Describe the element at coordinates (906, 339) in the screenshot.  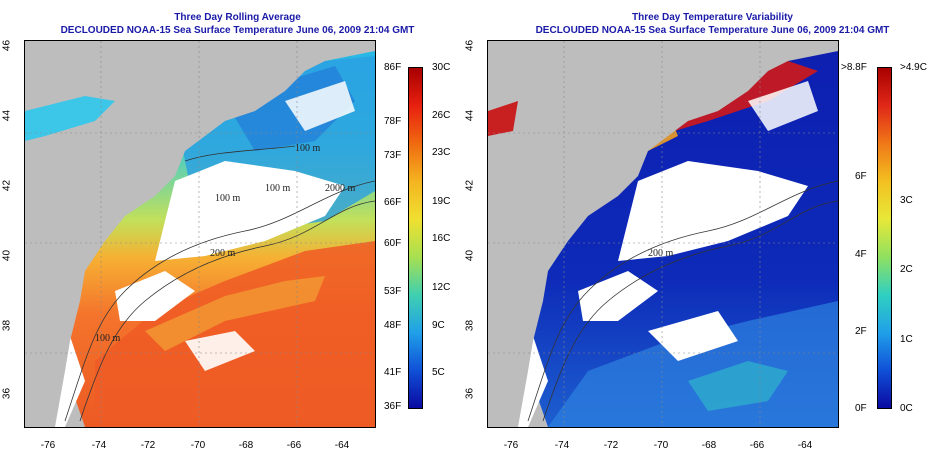
I see `celsius-label: 1C` at that location.